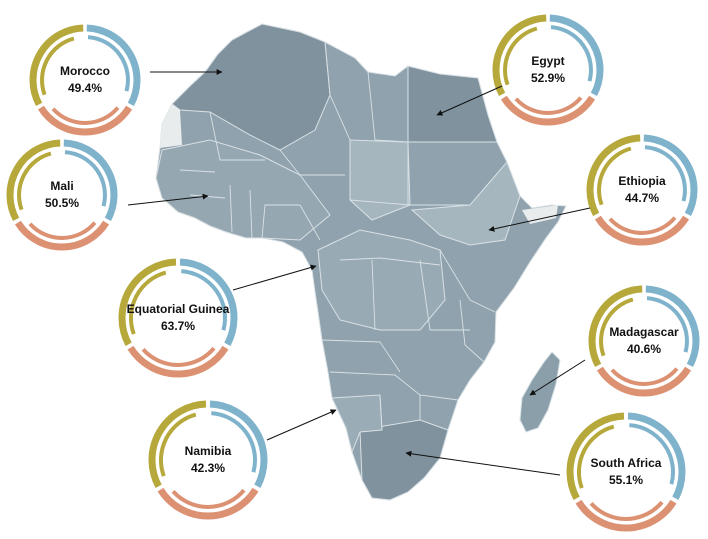 This screenshot has width=708, height=539. I want to click on central-africa-region, so click(381, 280).